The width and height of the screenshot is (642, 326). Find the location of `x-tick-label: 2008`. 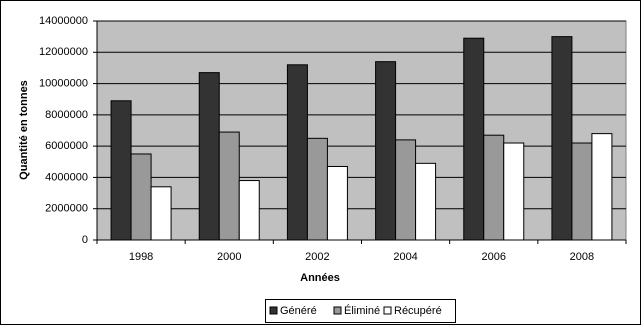

x-tick-label: 2008 is located at coordinates (582, 257).